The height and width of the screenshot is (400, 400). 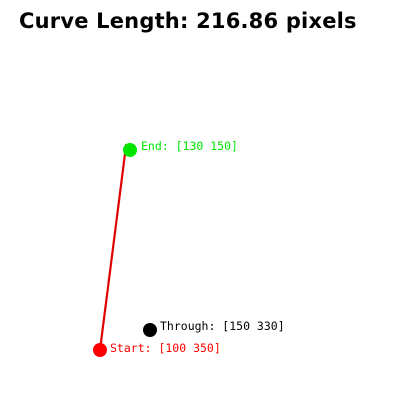 What do you see at coordinates (150, 330) in the screenshot?
I see `through-point` at bounding box center [150, 330].